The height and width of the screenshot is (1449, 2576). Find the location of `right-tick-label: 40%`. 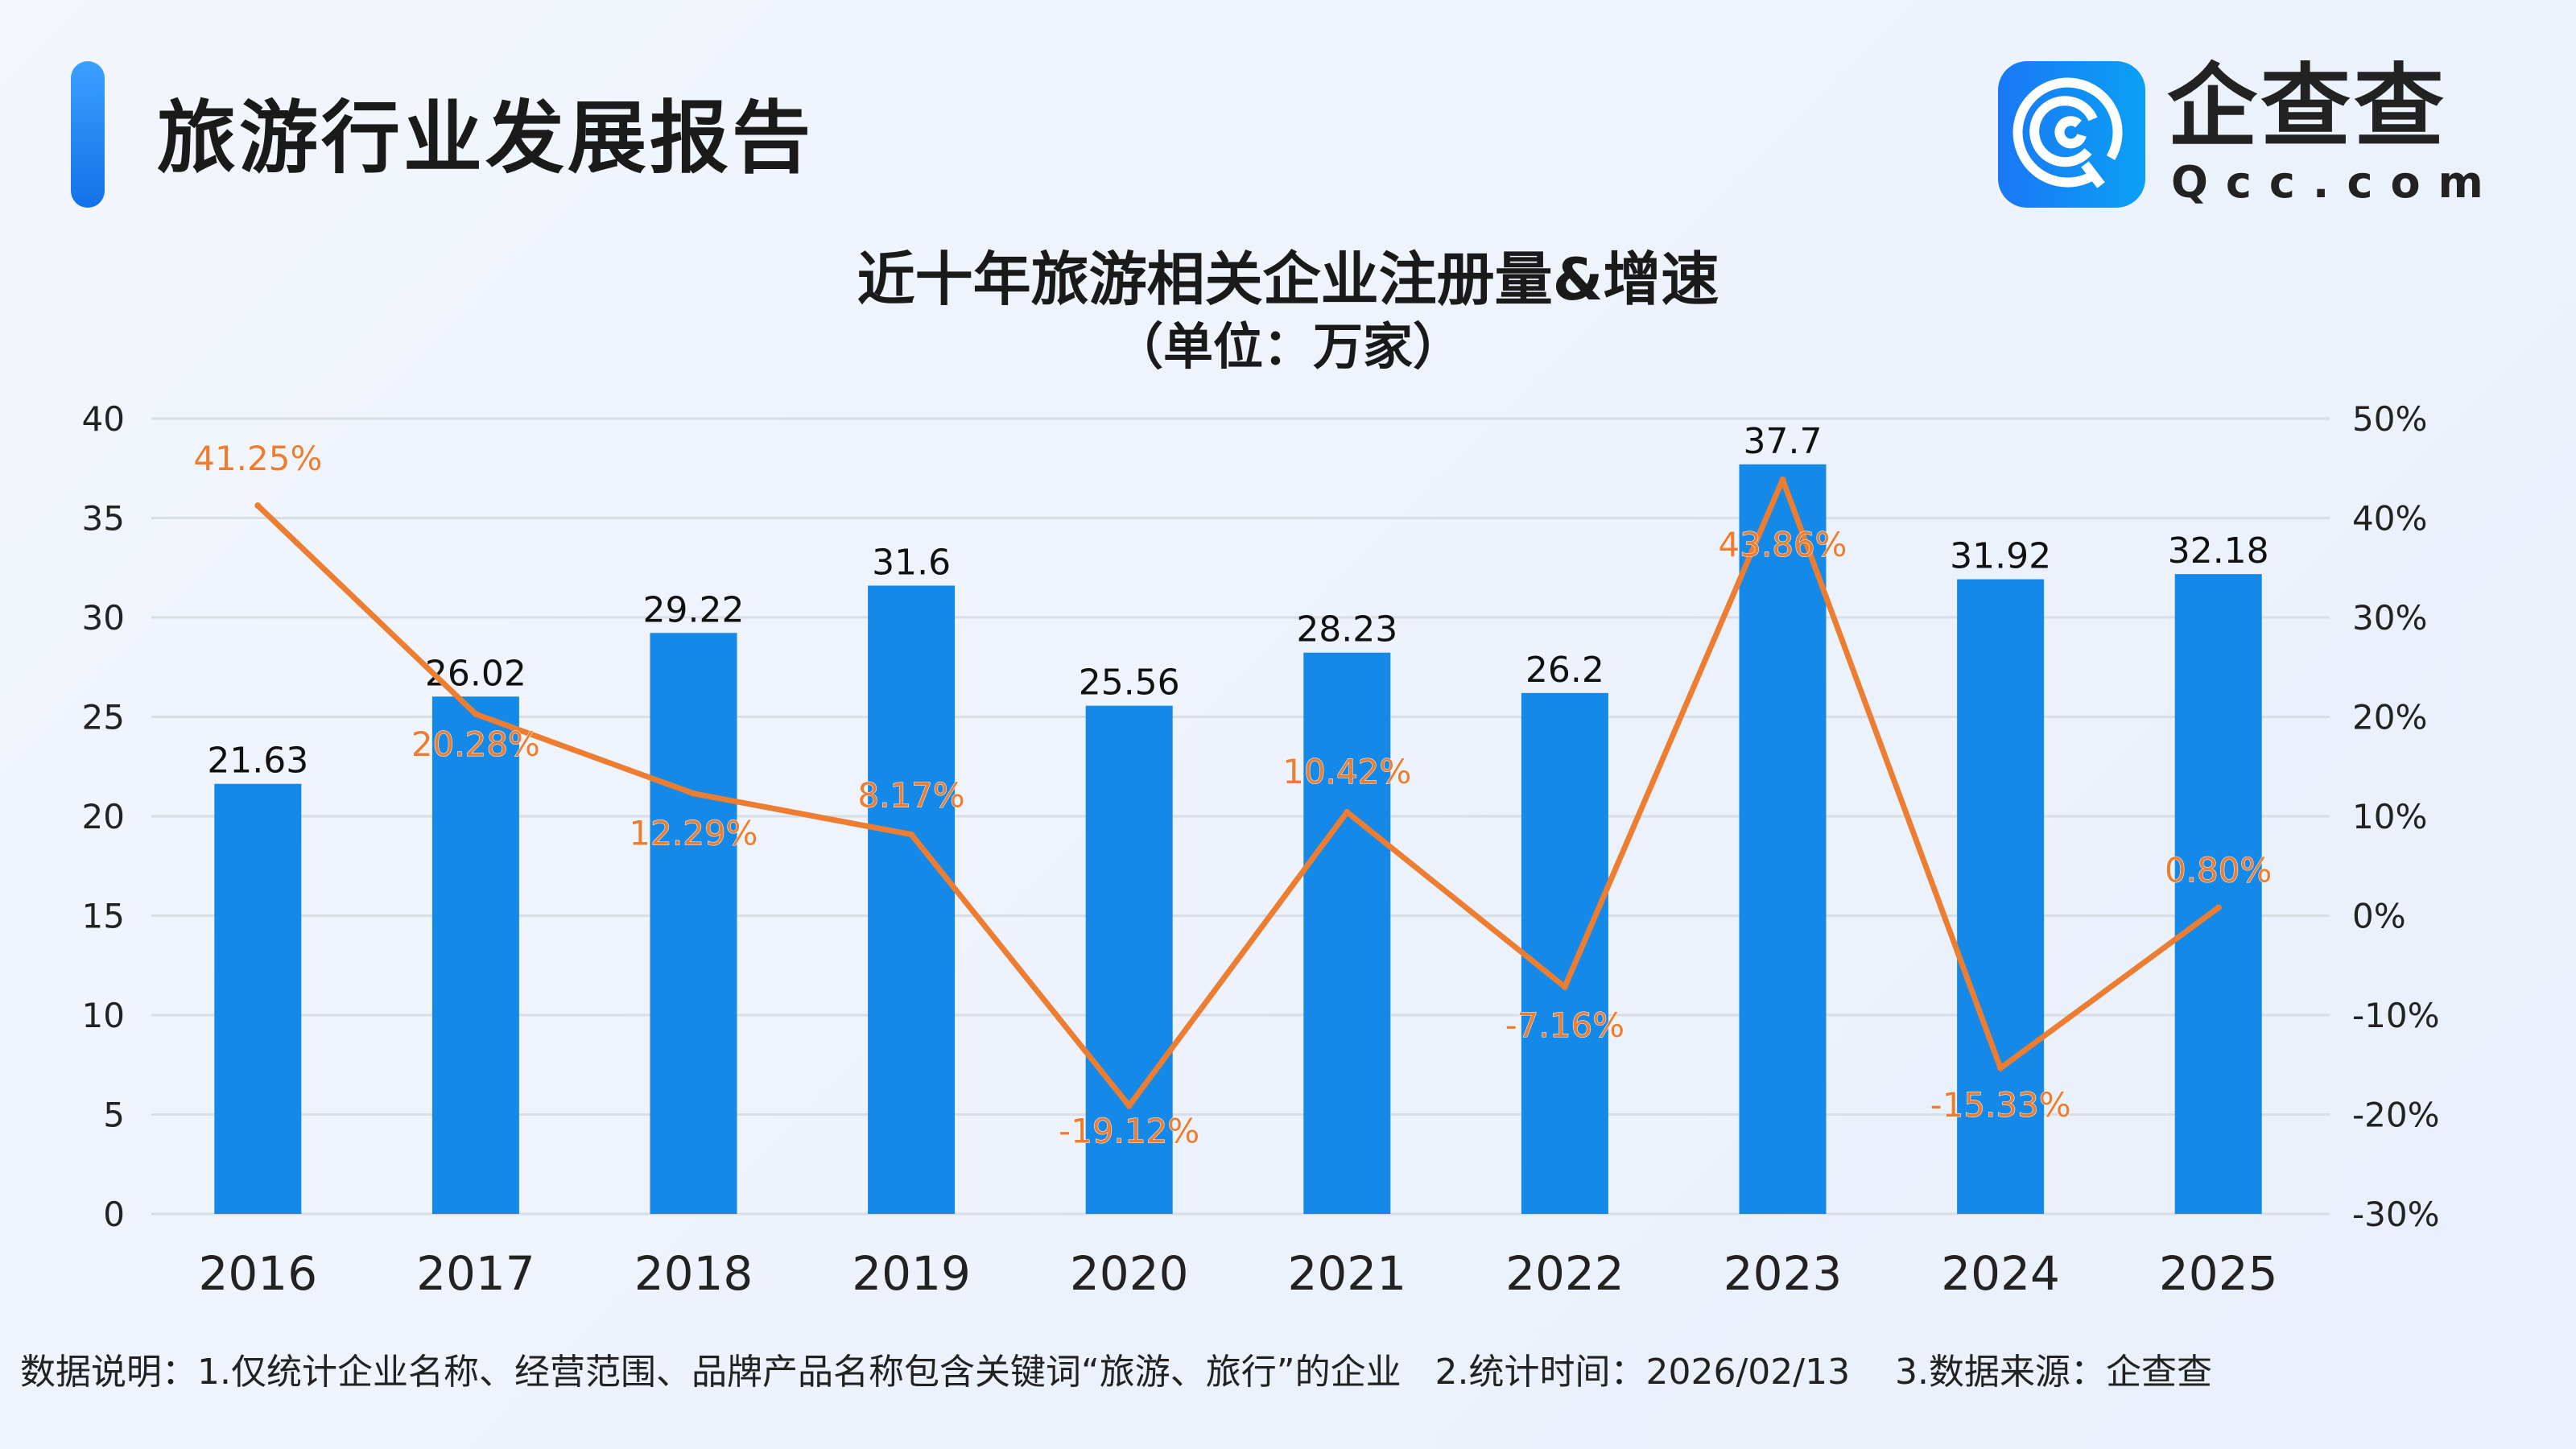

right-tick-label: 40% is located at coordinates (2389, 519).